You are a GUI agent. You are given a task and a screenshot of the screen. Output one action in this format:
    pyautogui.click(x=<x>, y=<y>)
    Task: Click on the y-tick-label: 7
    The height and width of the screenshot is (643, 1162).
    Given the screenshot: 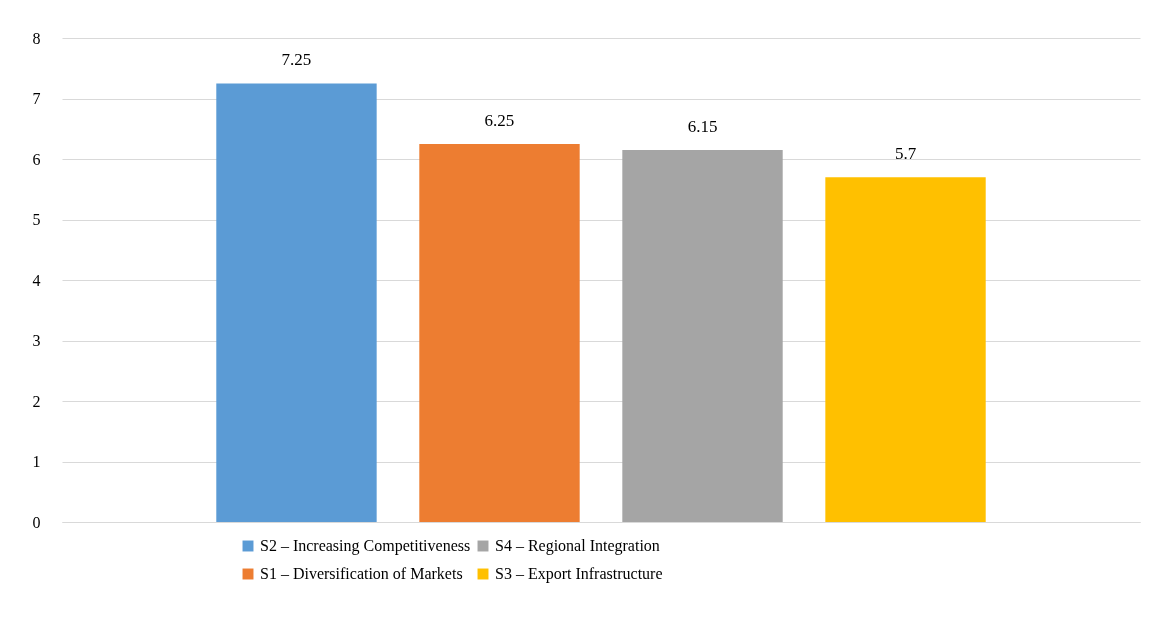 What is the action you would take?
    pyautogui.click(x=36, y=98)
    